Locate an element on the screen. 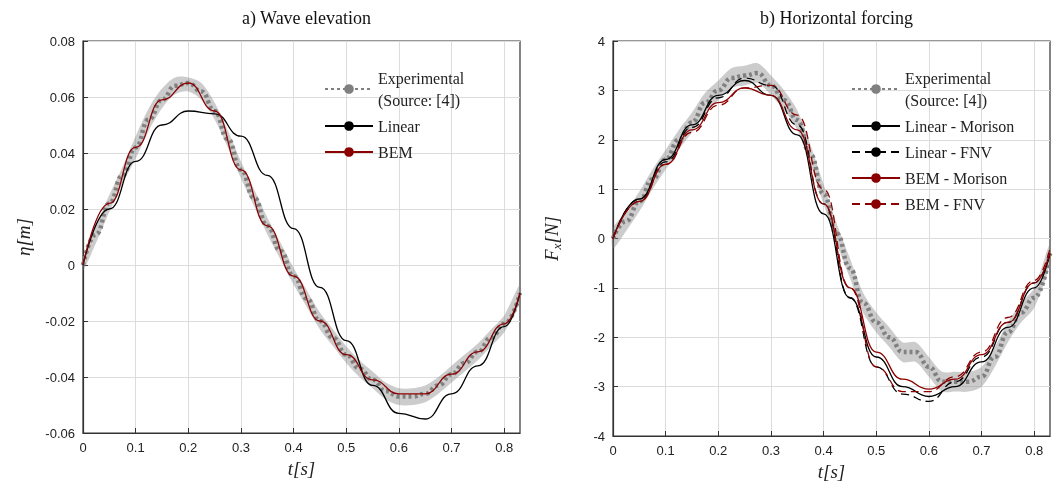 The image size is (1054, 486). chart-title: b) Horizontal forcing is located at coordinates (836, 18).